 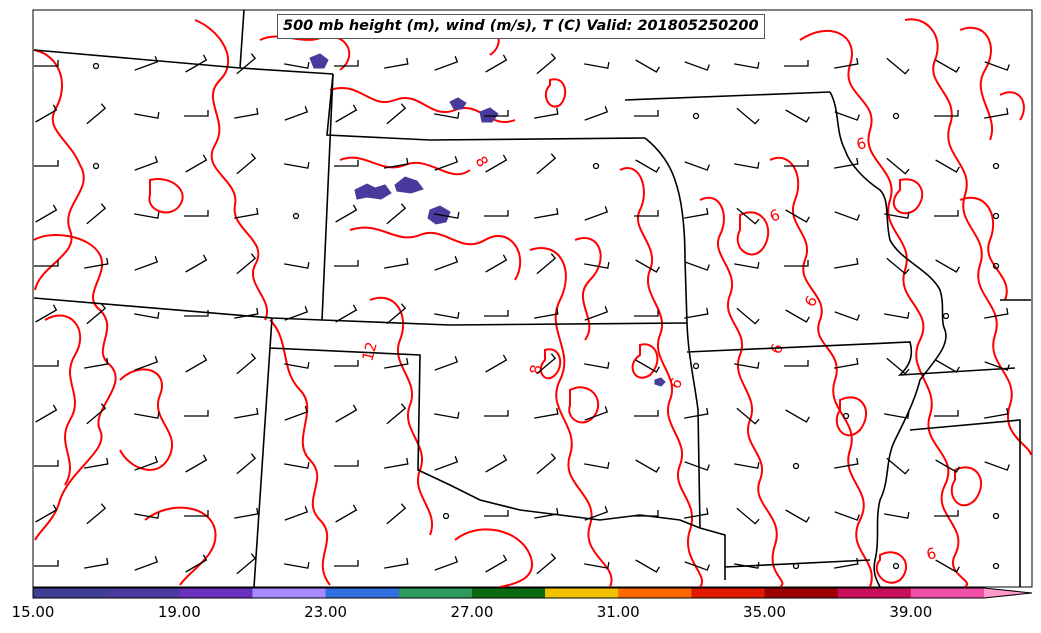 I want to click on contour-label: 12, so click(x=369, y=351).